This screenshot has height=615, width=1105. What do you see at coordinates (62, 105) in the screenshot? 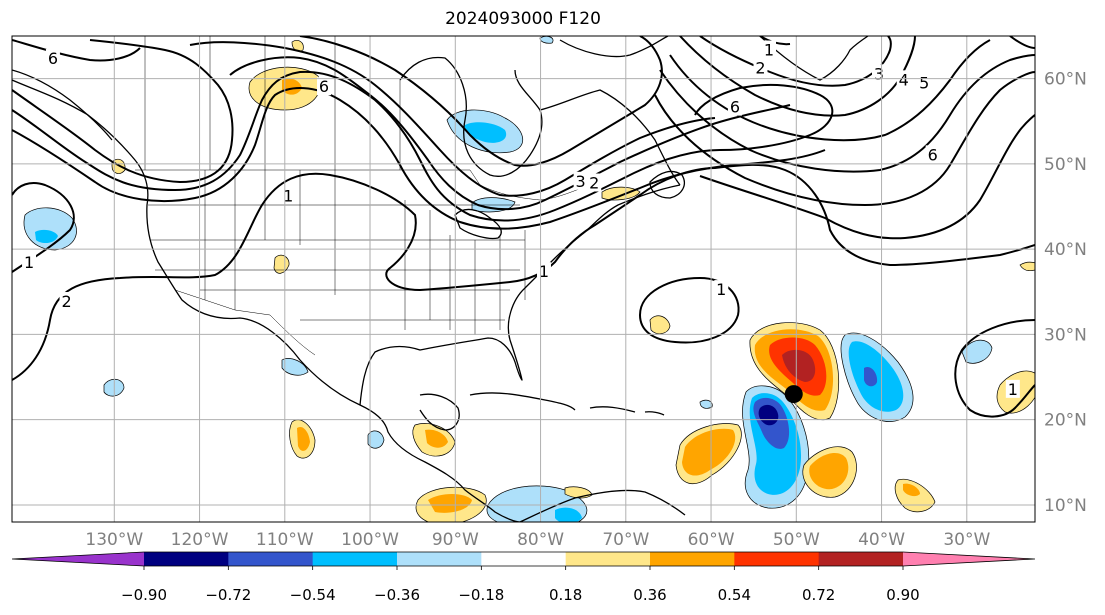
I see `alaska-coastline` at bounding box center [62, 105].